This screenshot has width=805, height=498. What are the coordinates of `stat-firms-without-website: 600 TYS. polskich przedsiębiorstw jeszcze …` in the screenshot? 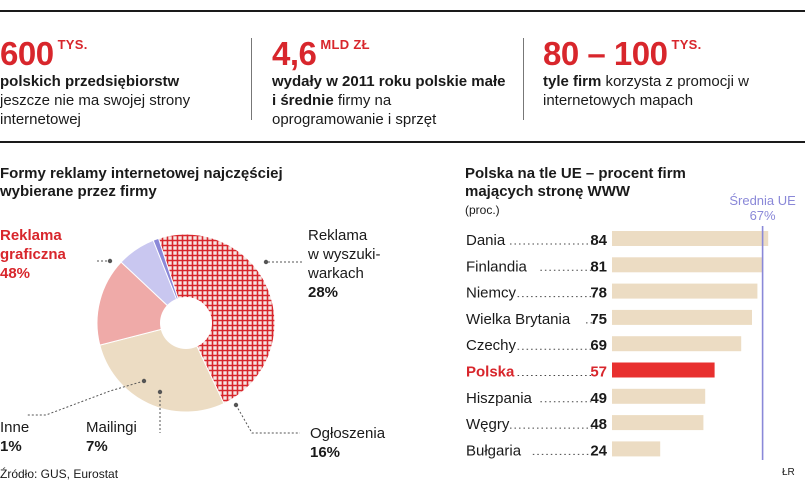 It's located at (117, 78).